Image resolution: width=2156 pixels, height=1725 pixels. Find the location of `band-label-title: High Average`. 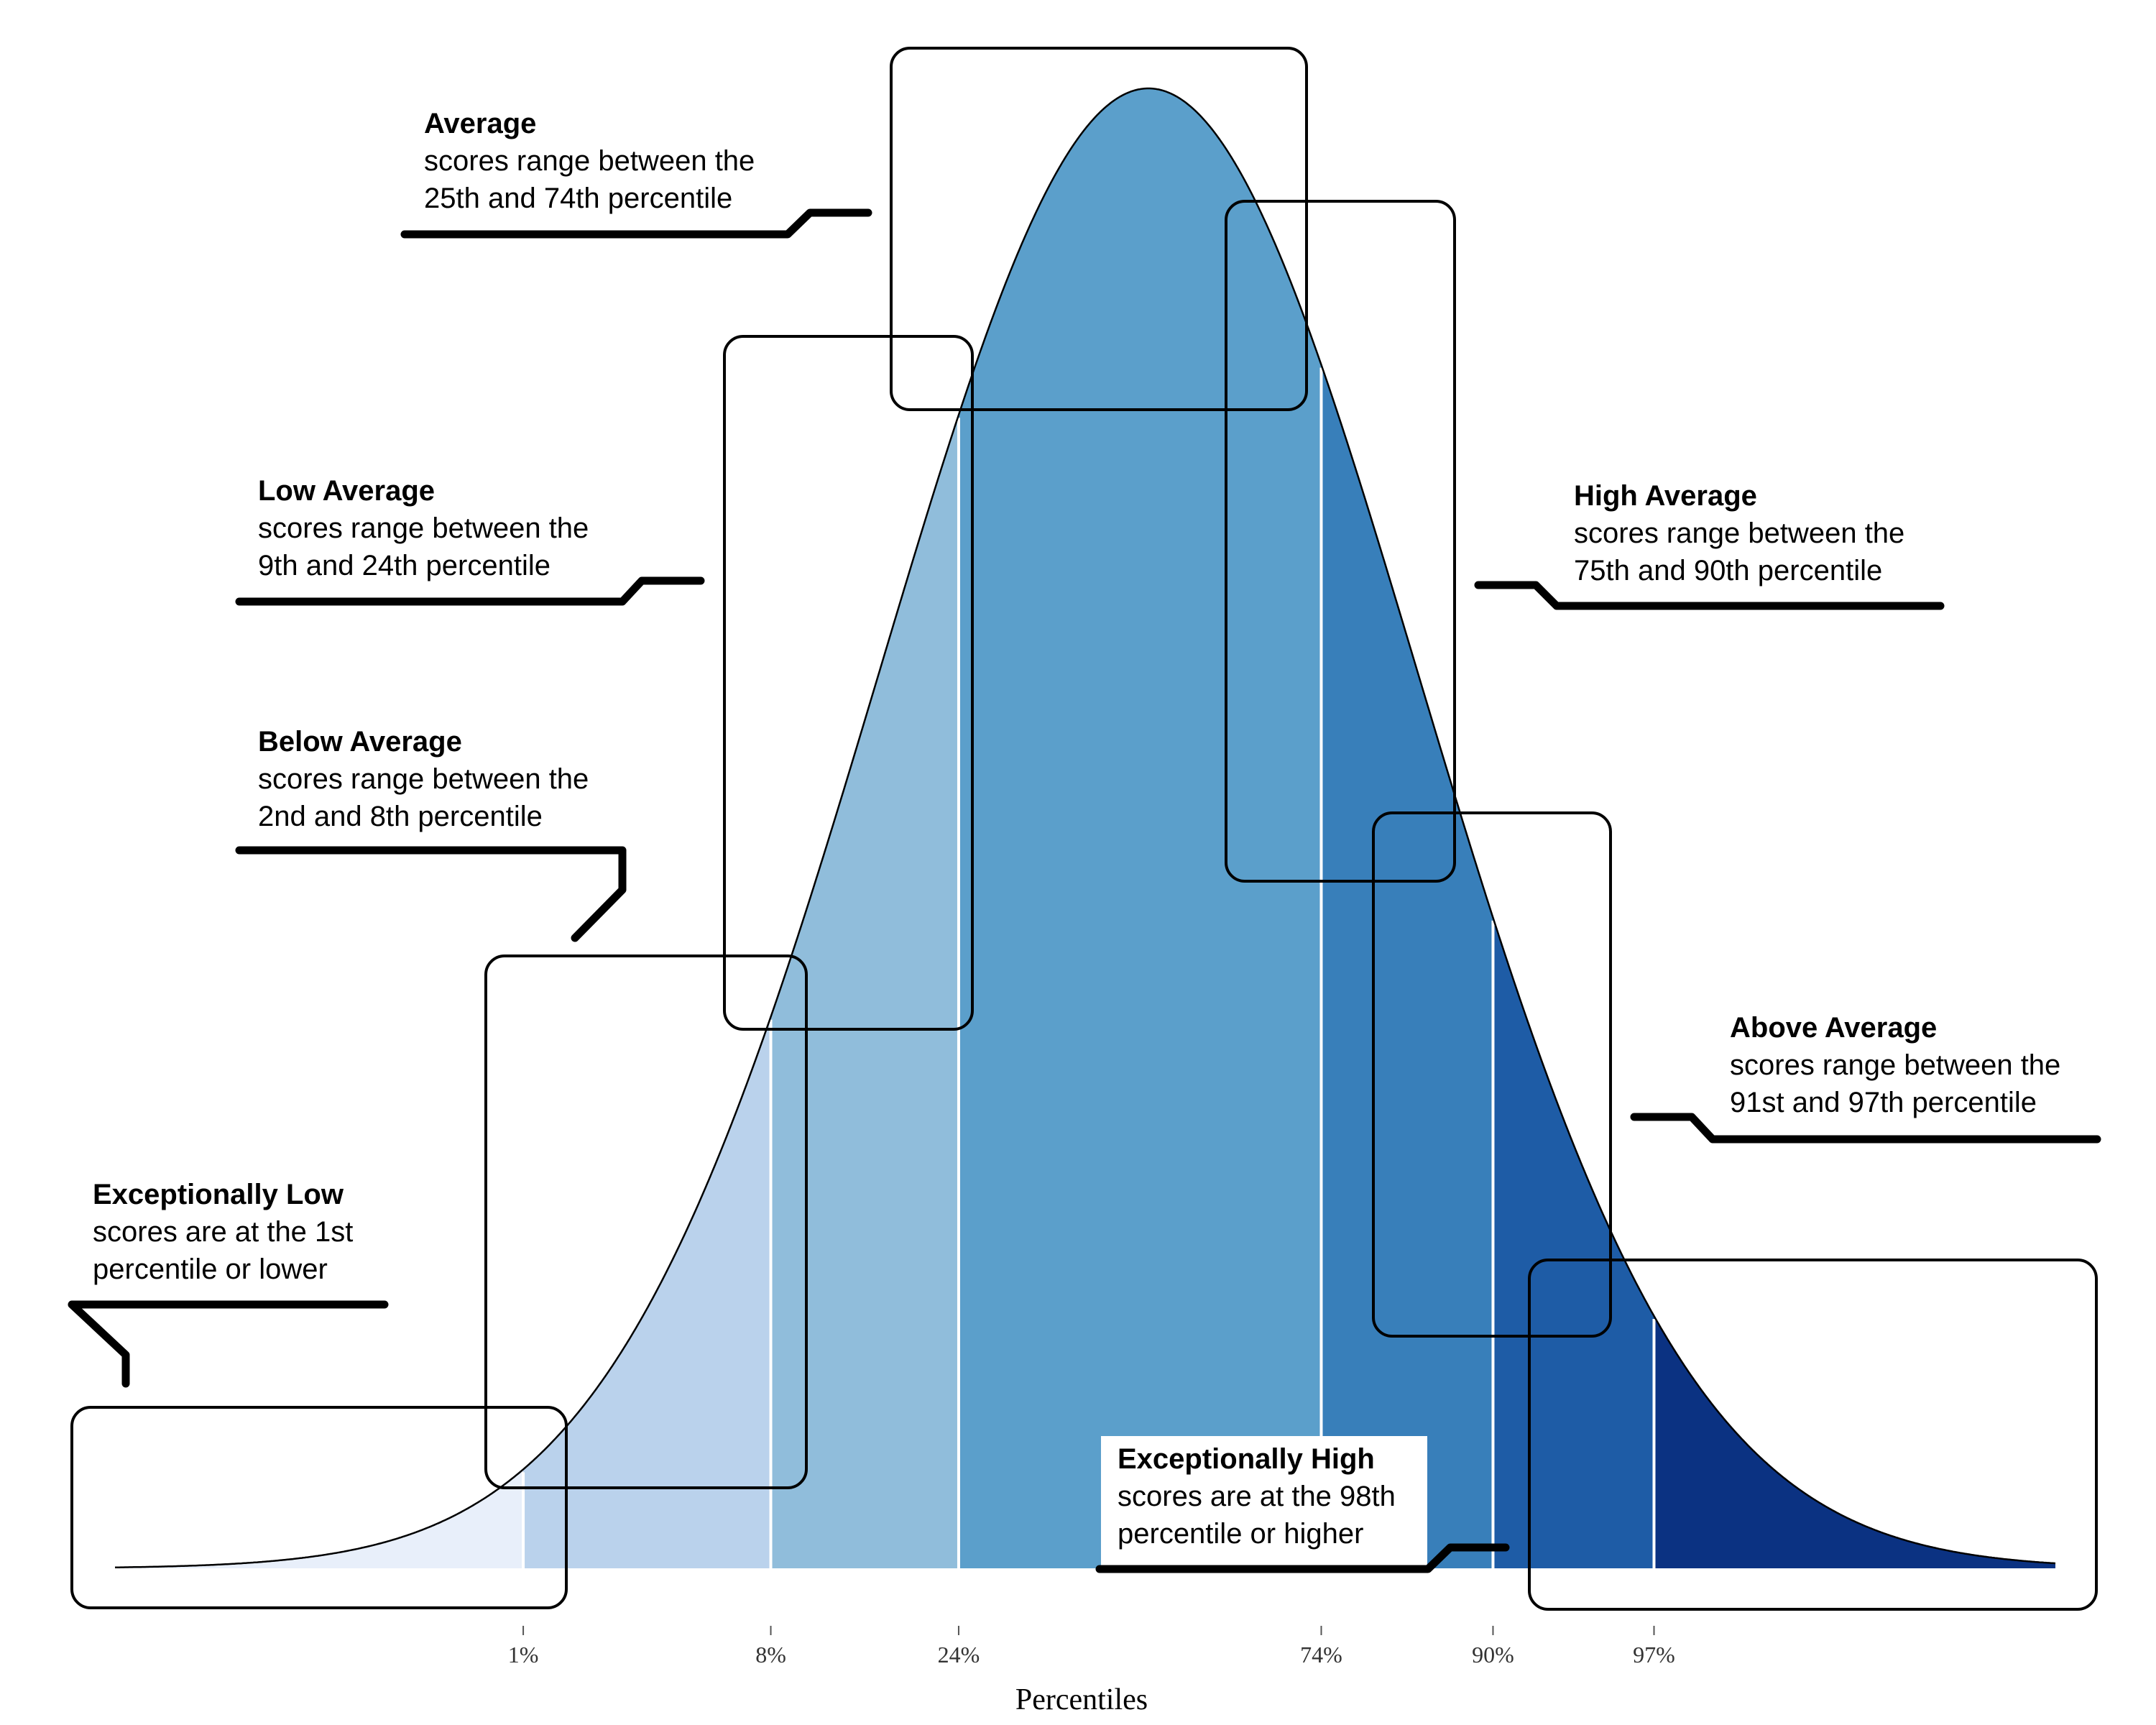

band-label-title: High Average is located at coordinates (1665, 496).